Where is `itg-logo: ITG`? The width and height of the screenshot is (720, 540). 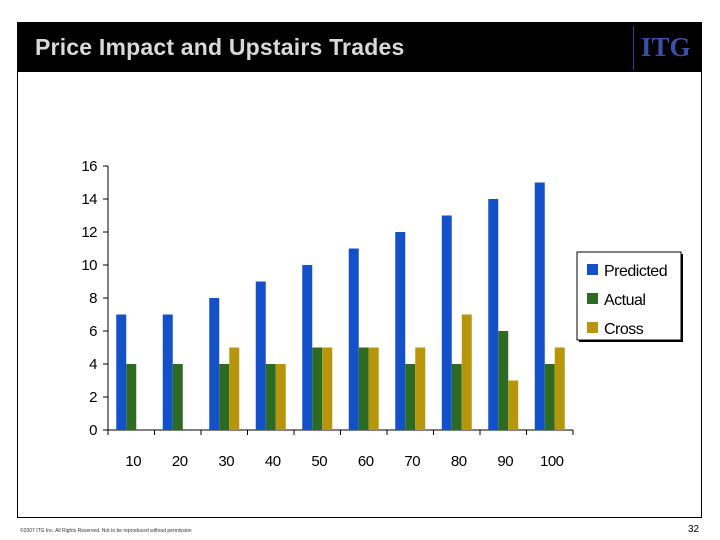 itg-logo: ITG is located at coordinates (666, 47).